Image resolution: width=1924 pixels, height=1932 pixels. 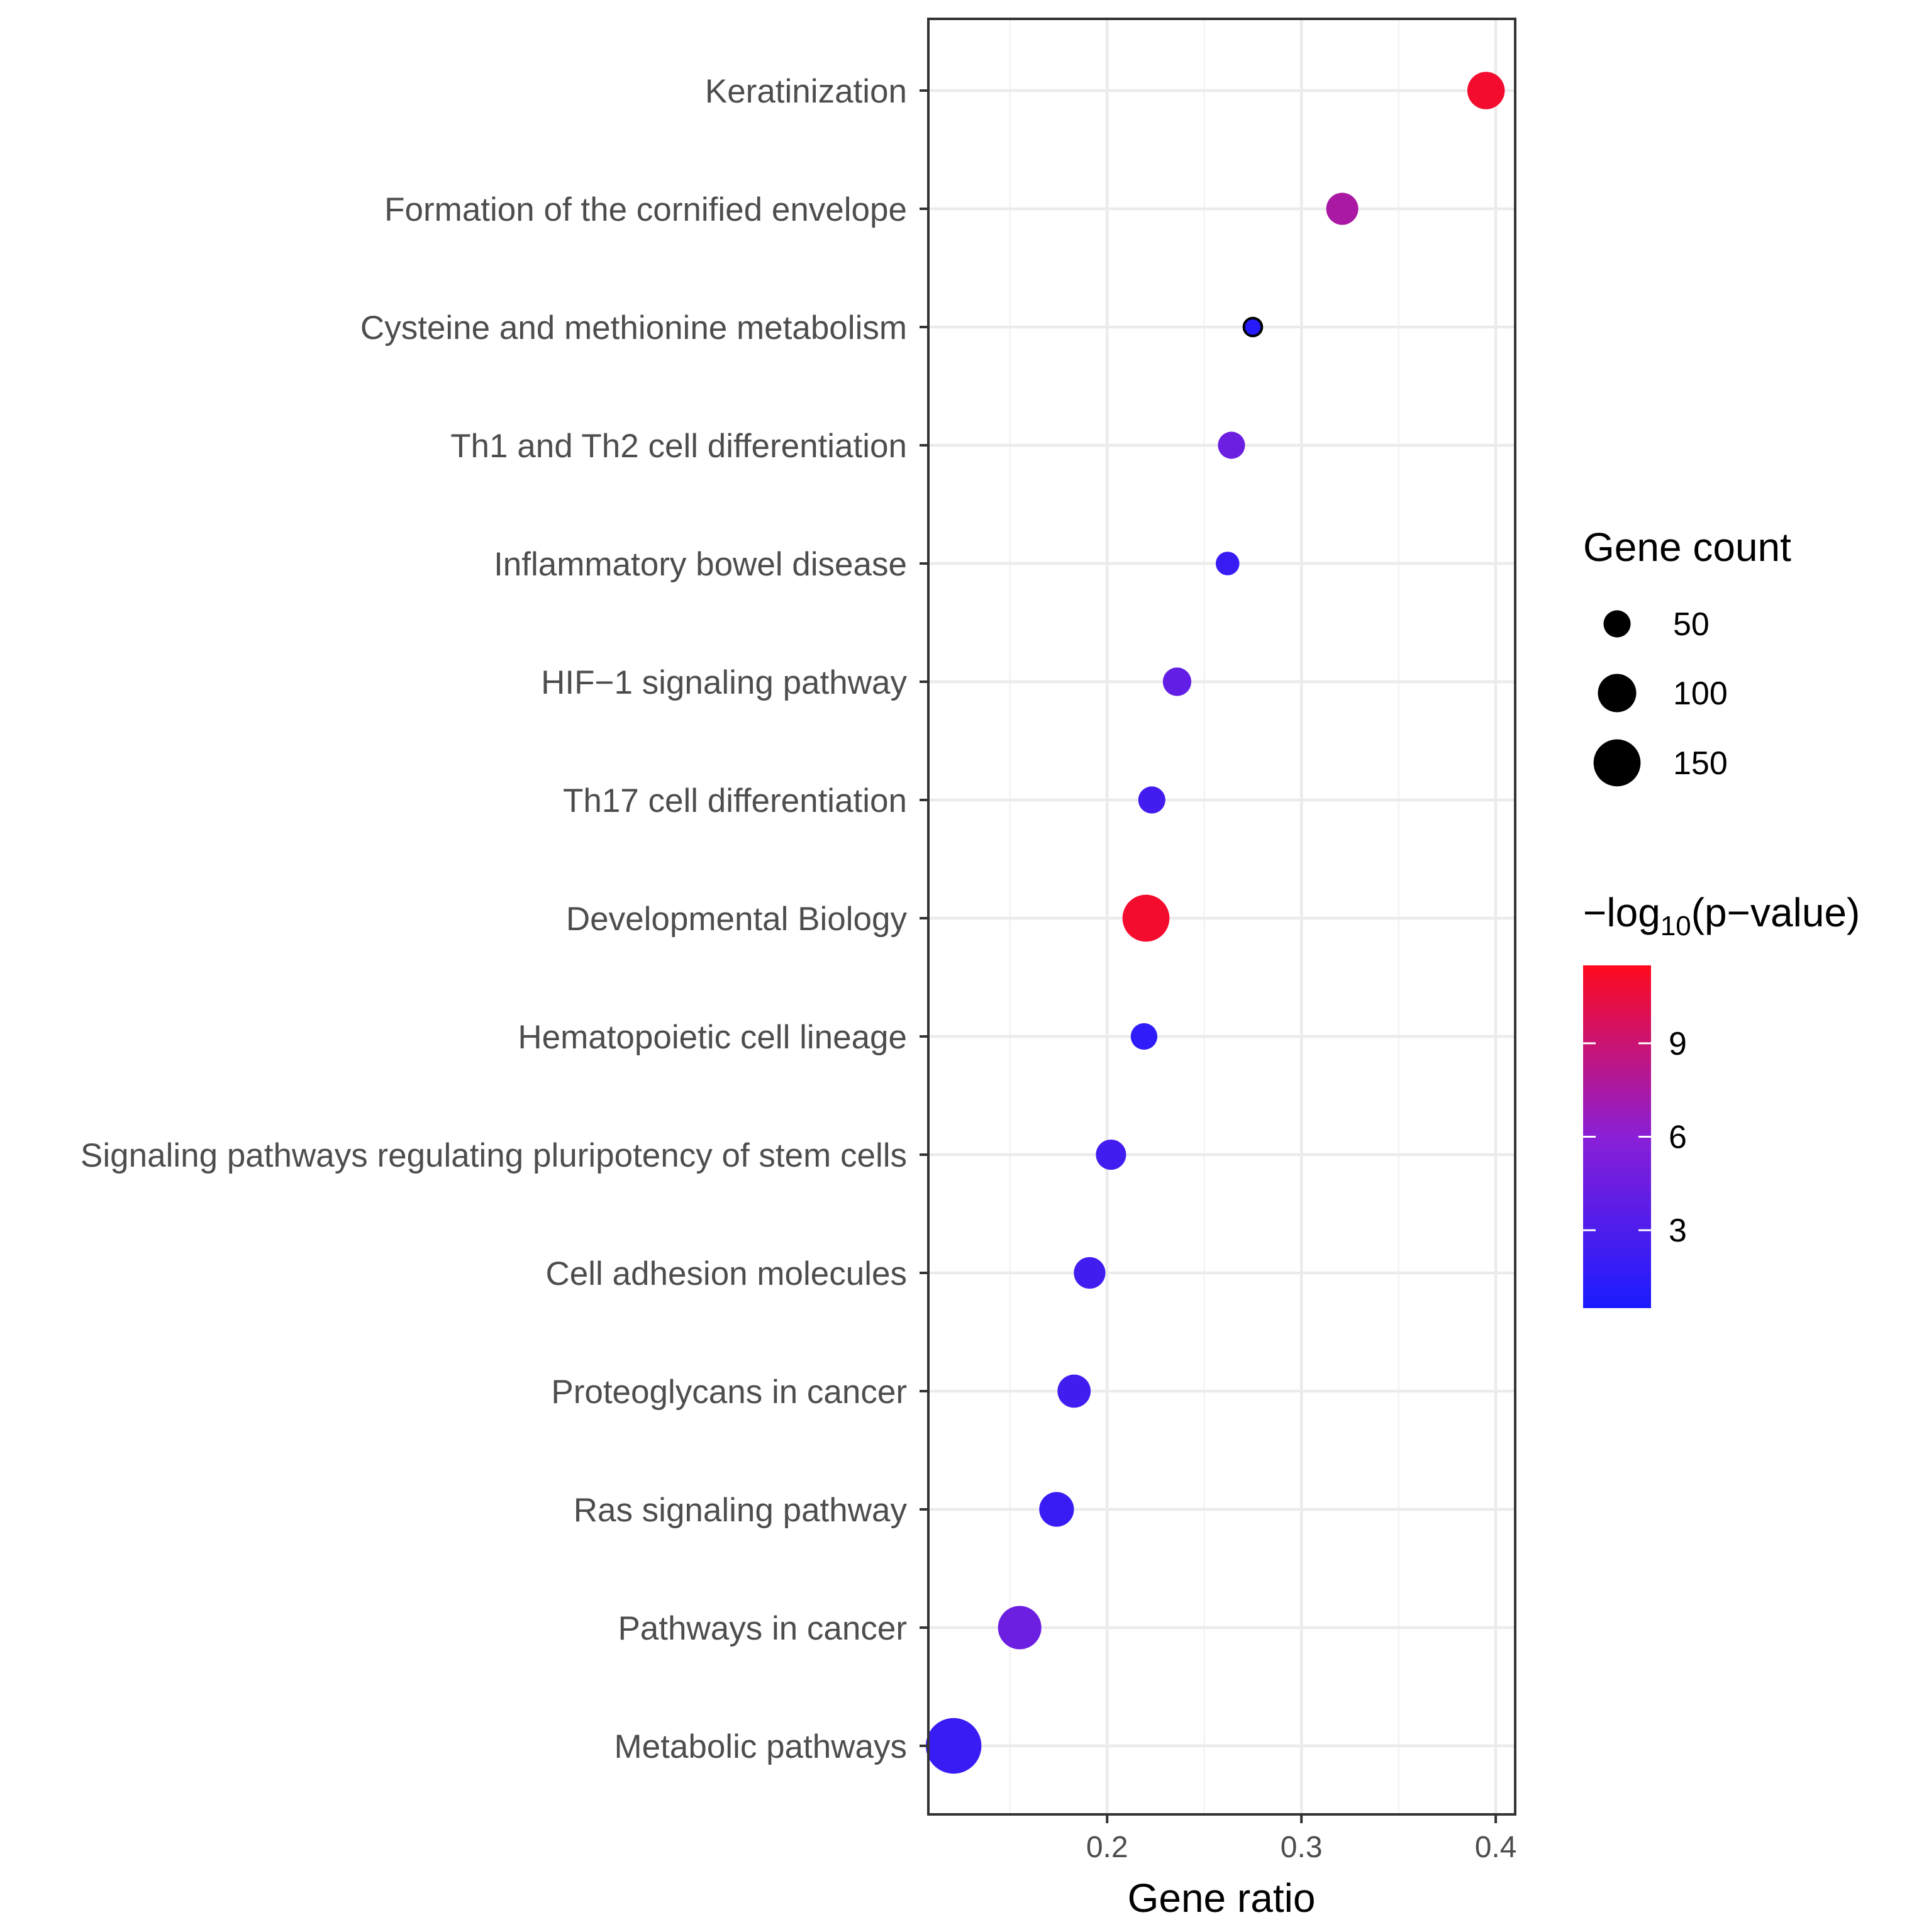 I want to click on size-legend: Gene count 50 100 150, so click(x=1687, y=656).